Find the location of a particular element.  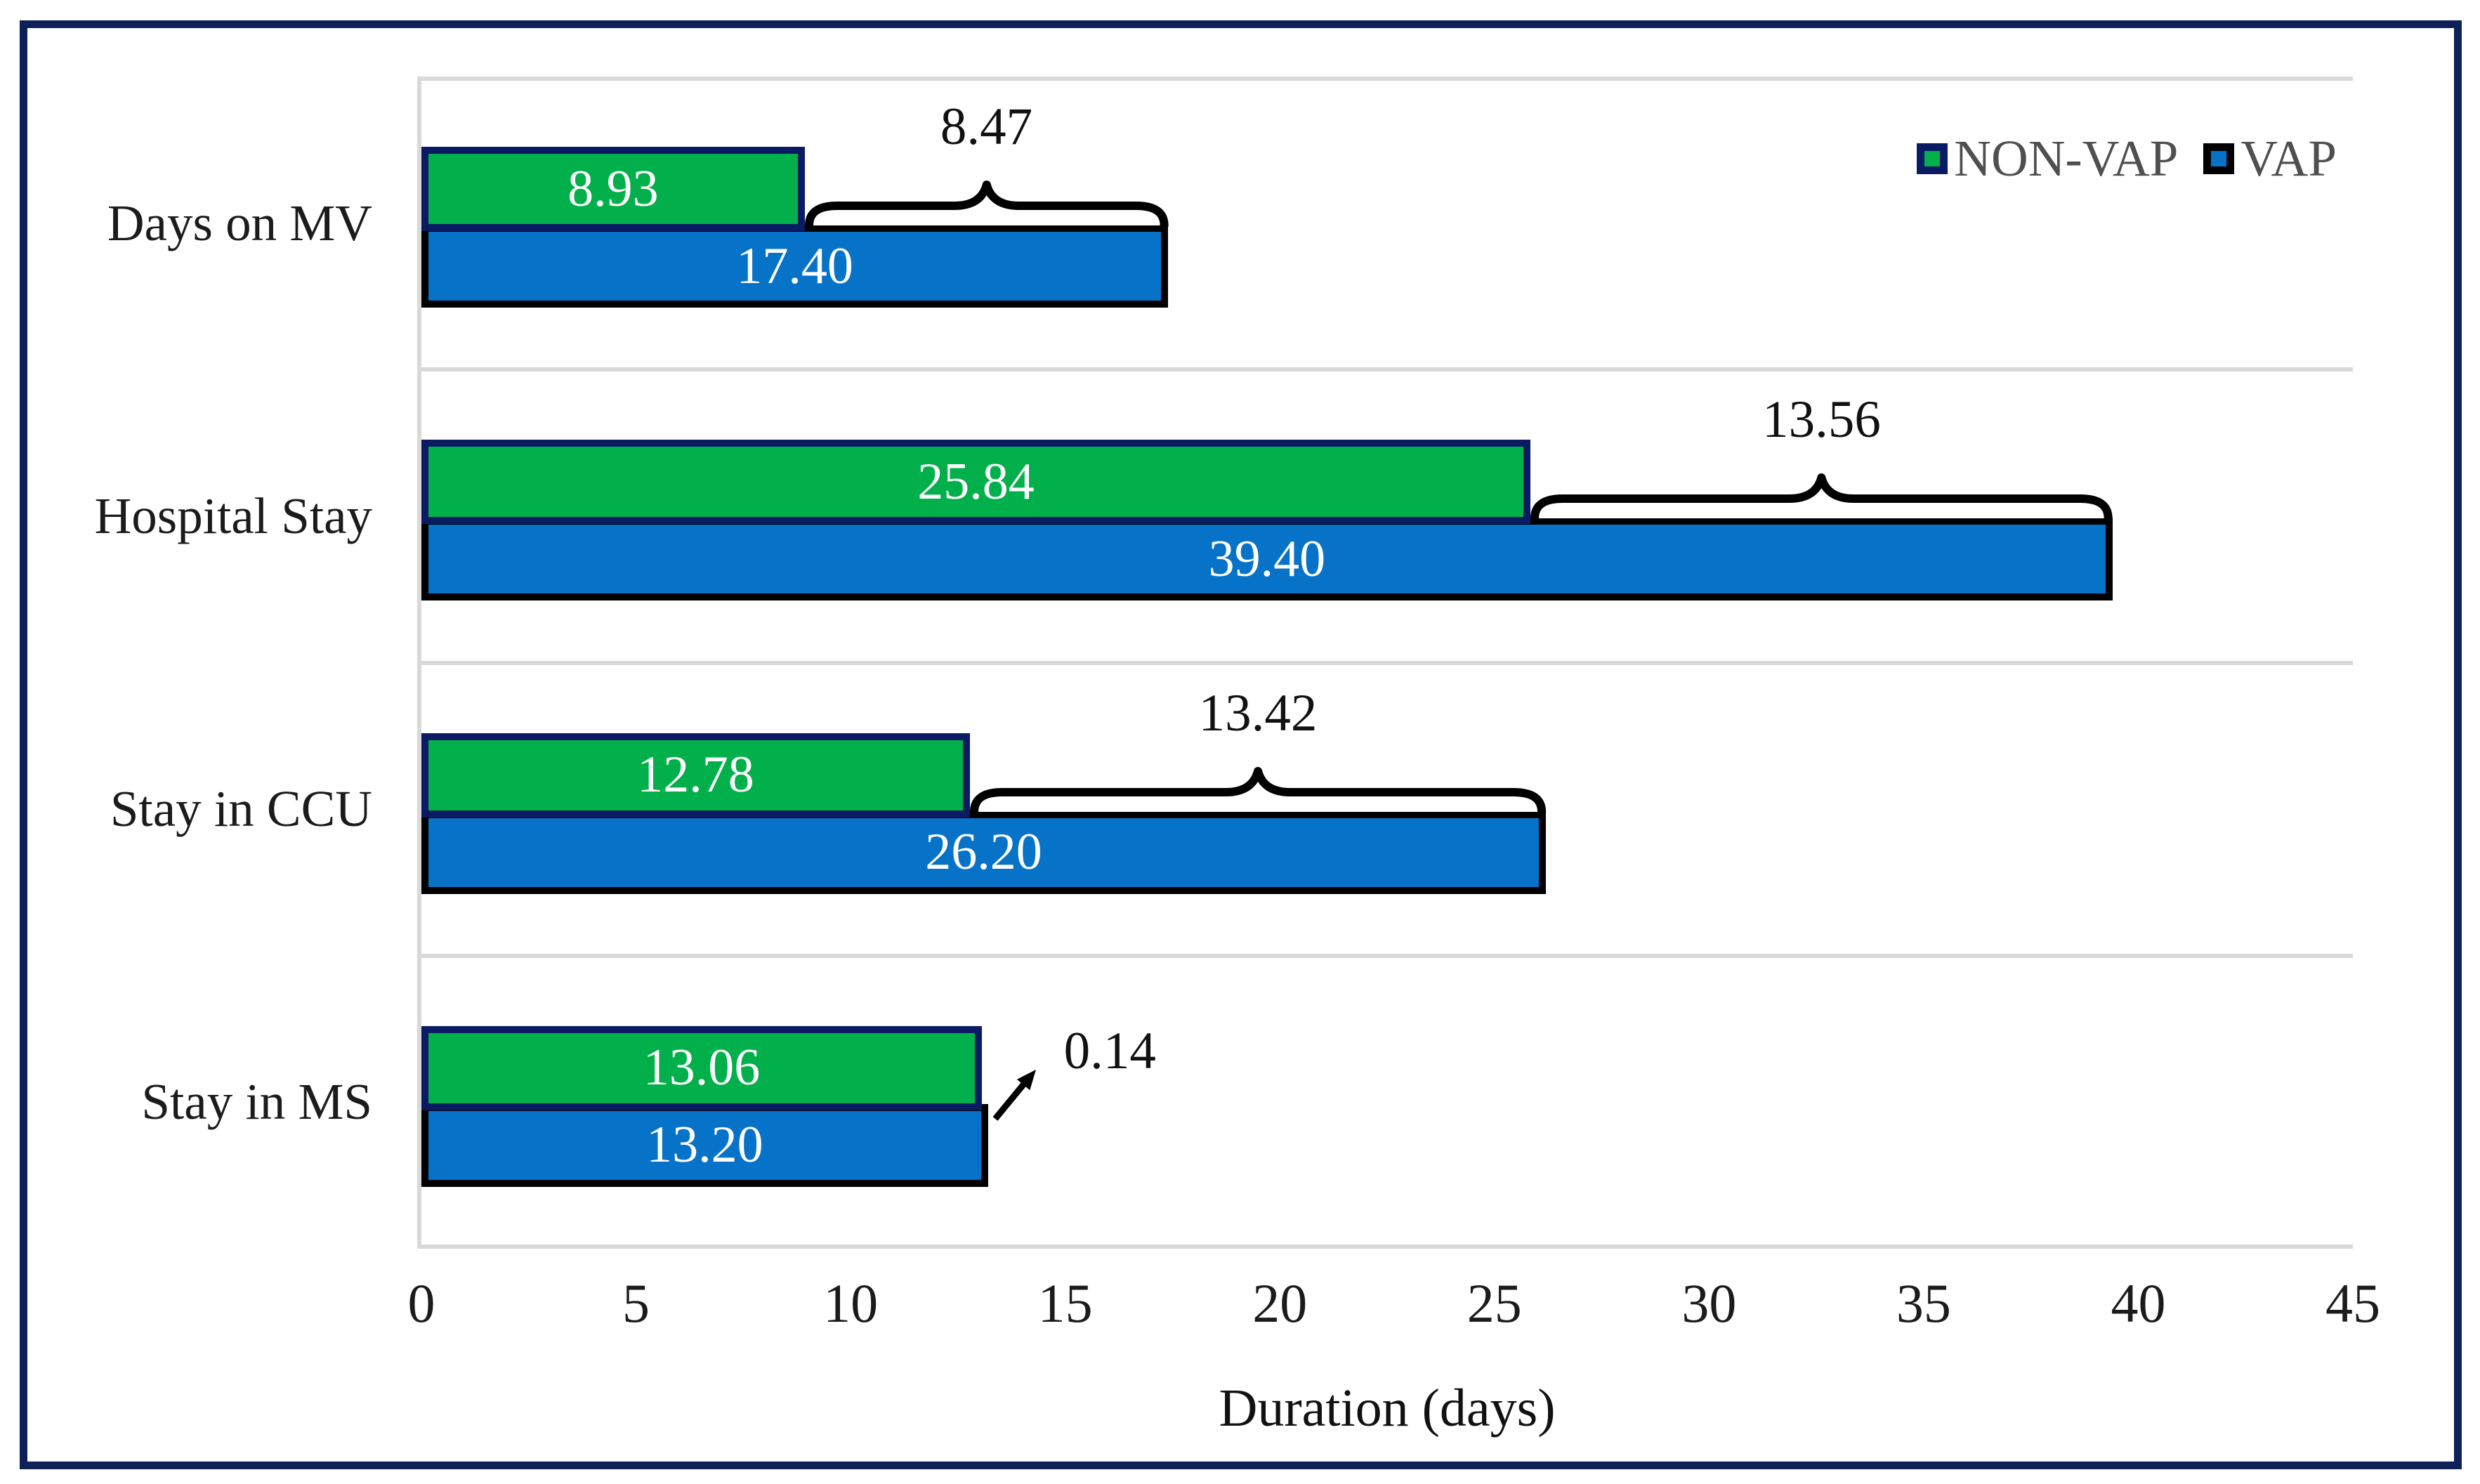

x-tick-label-30: 30 is located at coordinates (1709, 1304).